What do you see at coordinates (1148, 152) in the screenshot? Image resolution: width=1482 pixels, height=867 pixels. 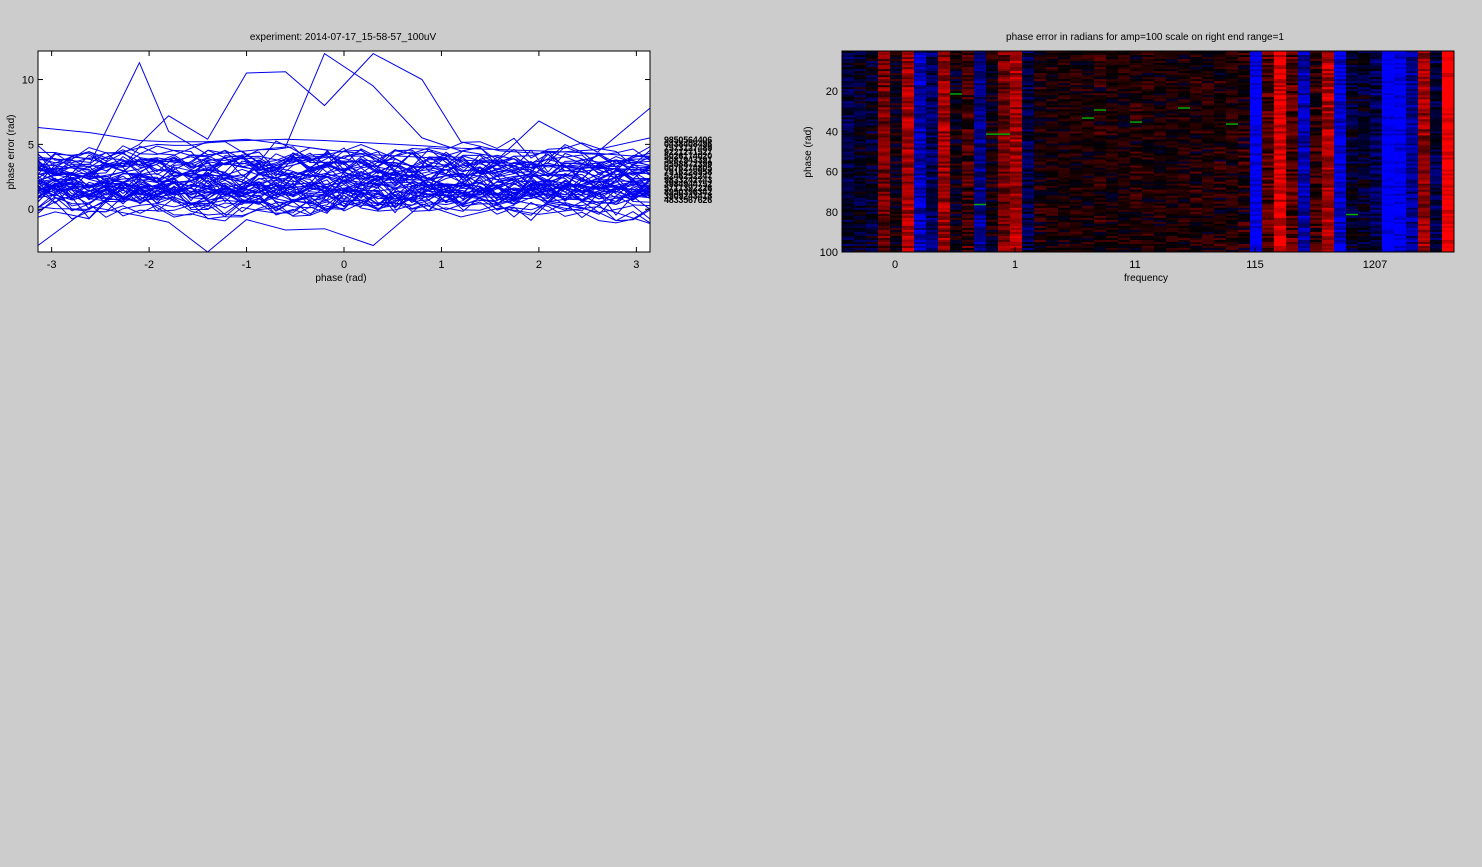 I see `heatmap-cells` at bounding box center [1148, 152].